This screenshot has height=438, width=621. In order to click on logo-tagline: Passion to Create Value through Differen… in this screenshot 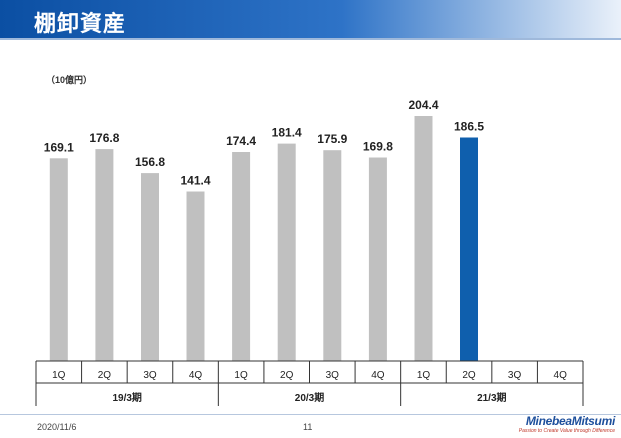, I will do `click(566, 431)`.